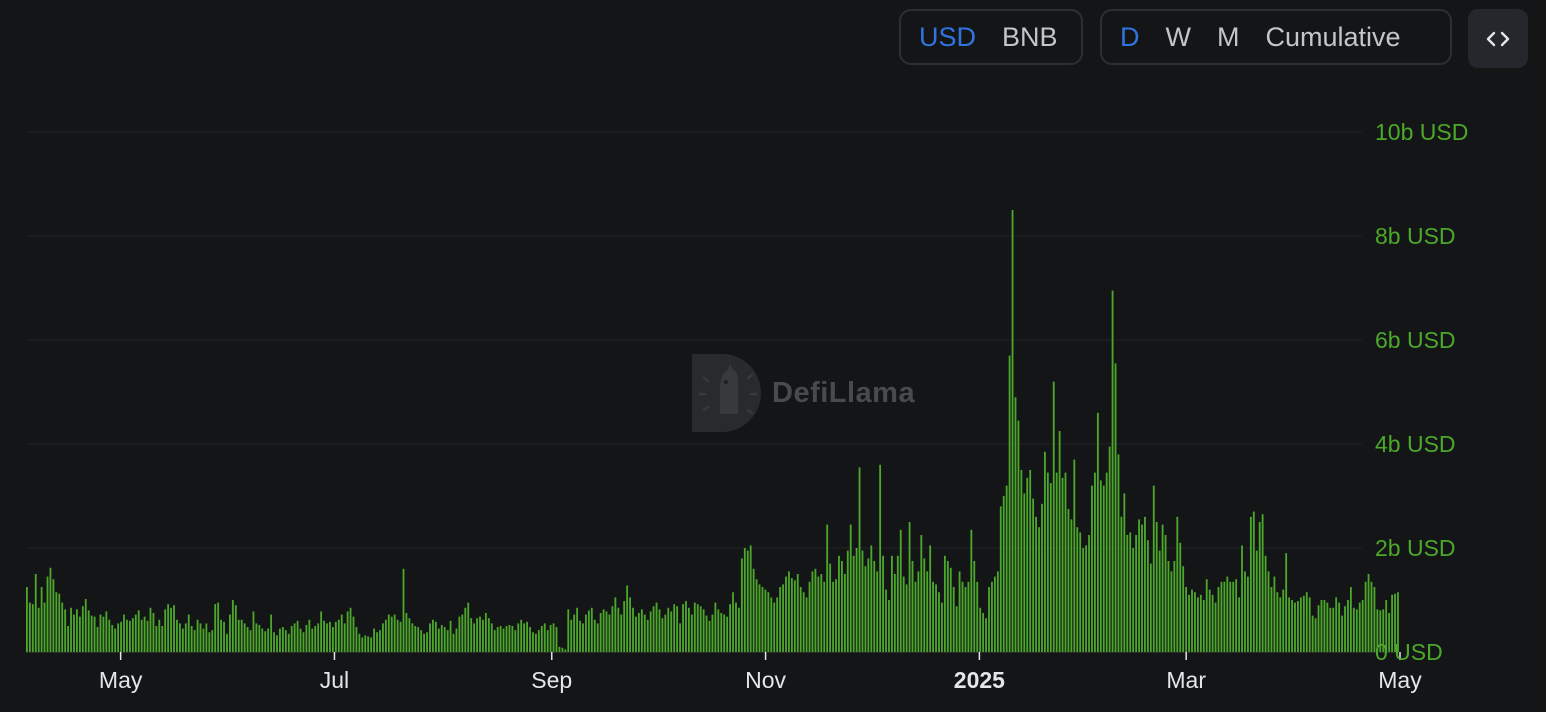  Describe the element at coordinates (1498, 38) in the screenshot. I see `embed-button` at that location.